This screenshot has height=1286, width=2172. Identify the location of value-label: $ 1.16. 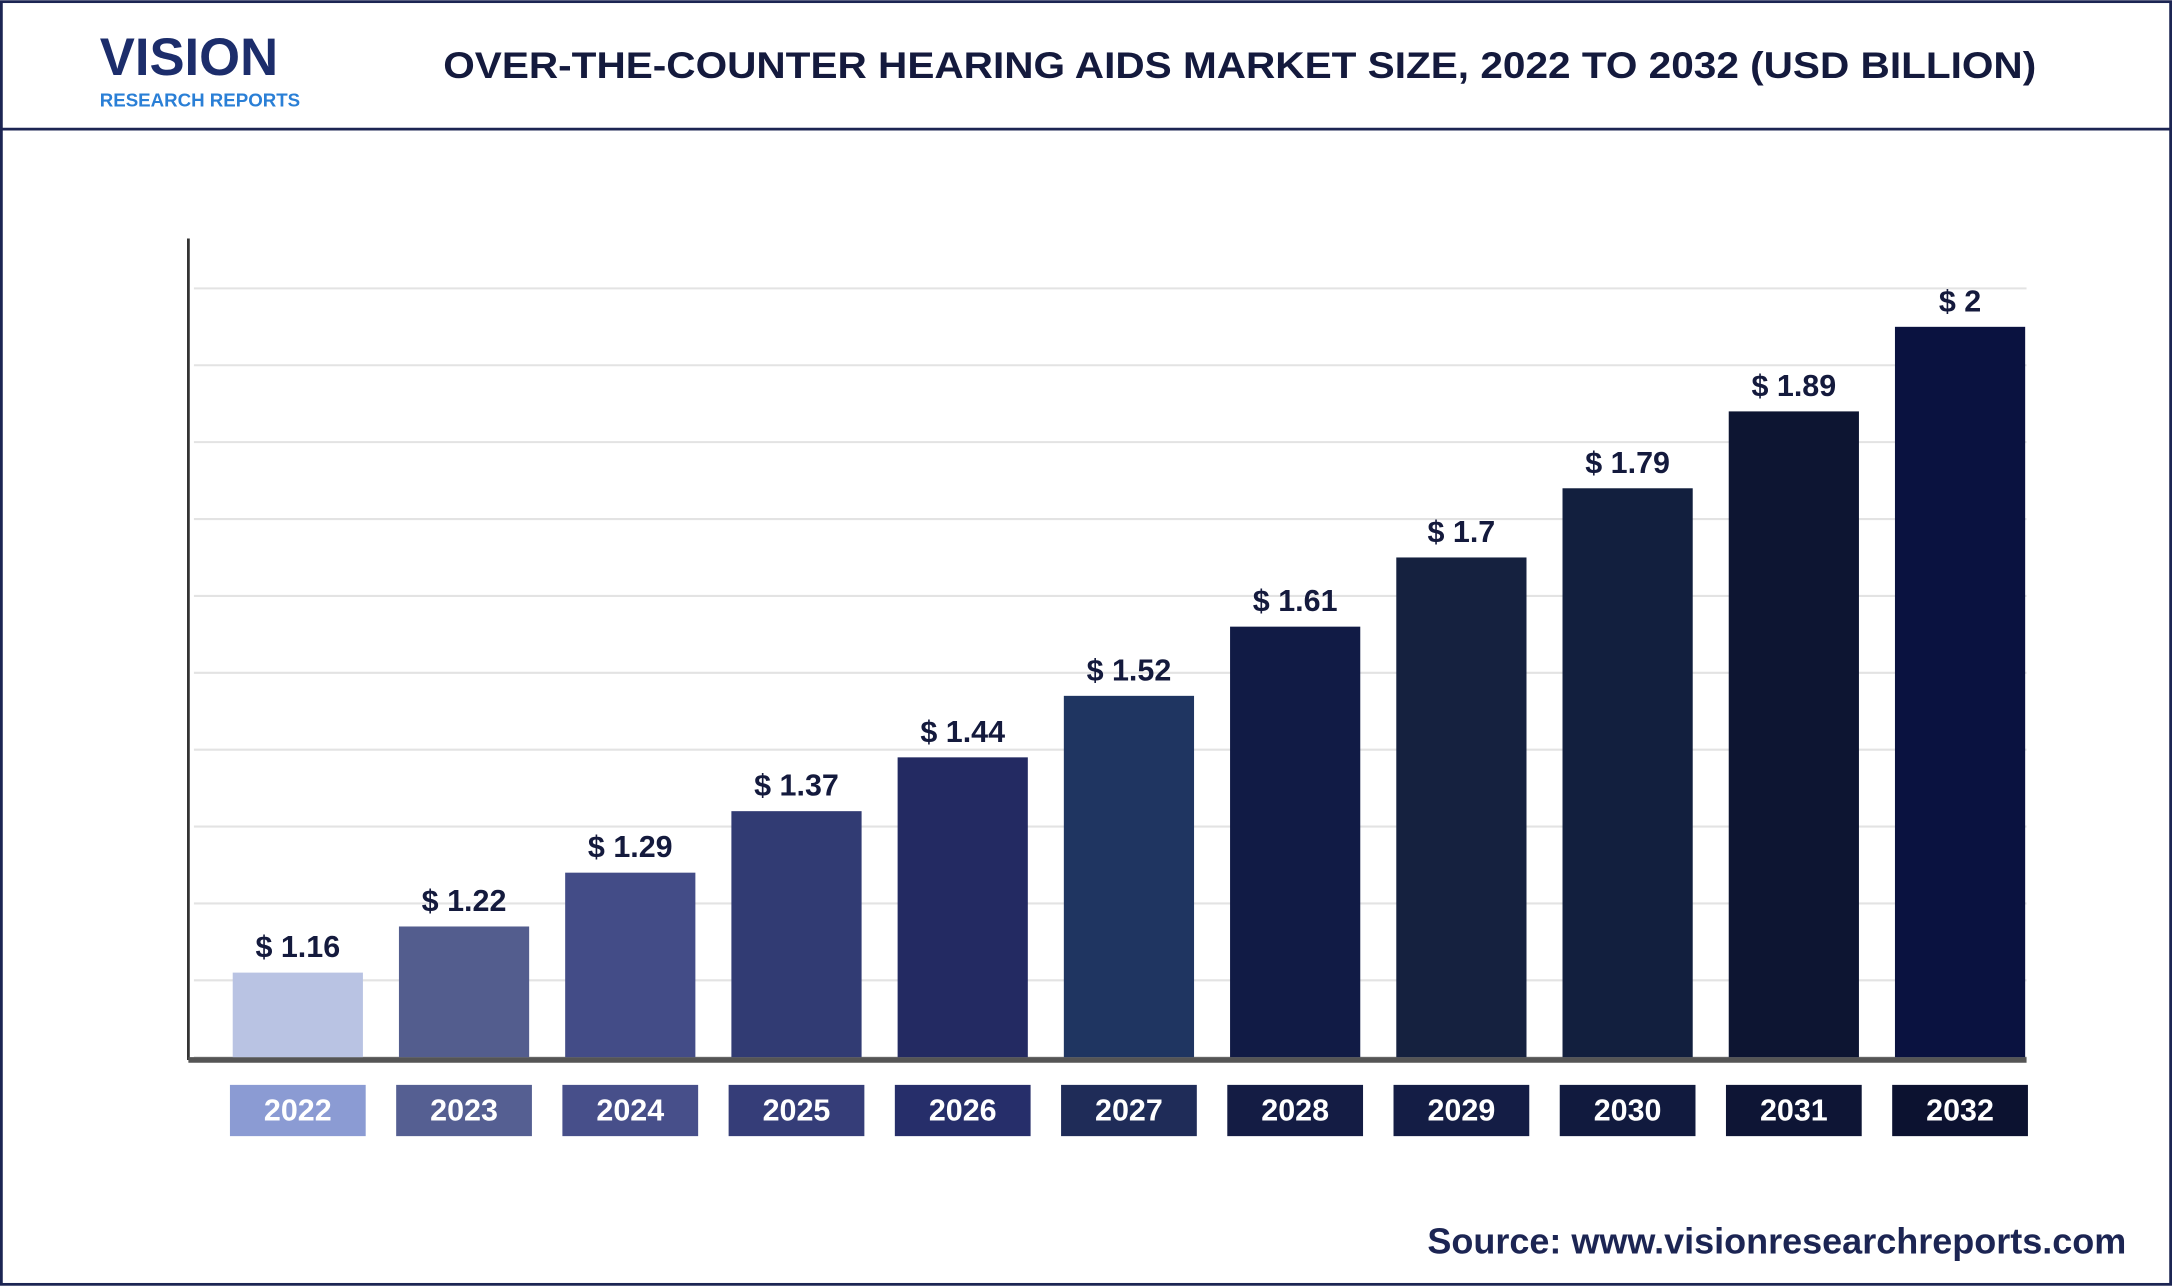
(297, 947).